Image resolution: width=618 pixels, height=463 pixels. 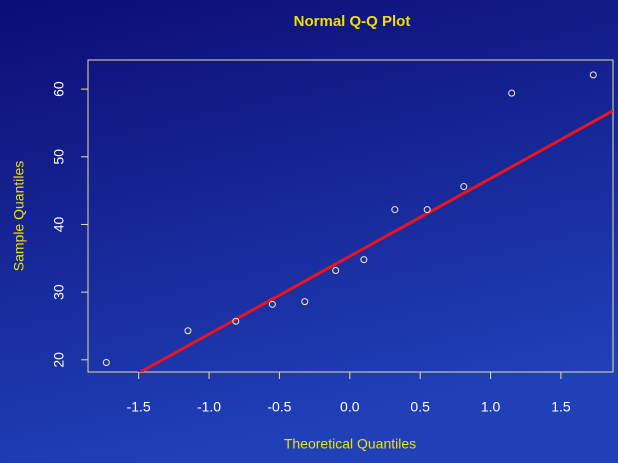 What do you see at coordinates (561, 407) in the screenshot?
I see `x-tick-label: 1.5` at bounding box center [561, 407].